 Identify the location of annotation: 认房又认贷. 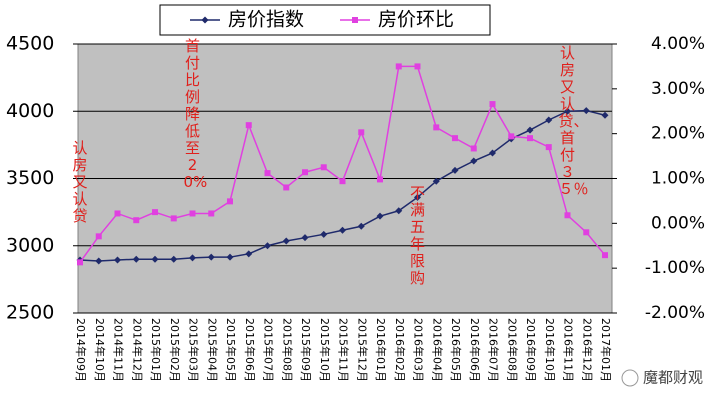
(80, 182).